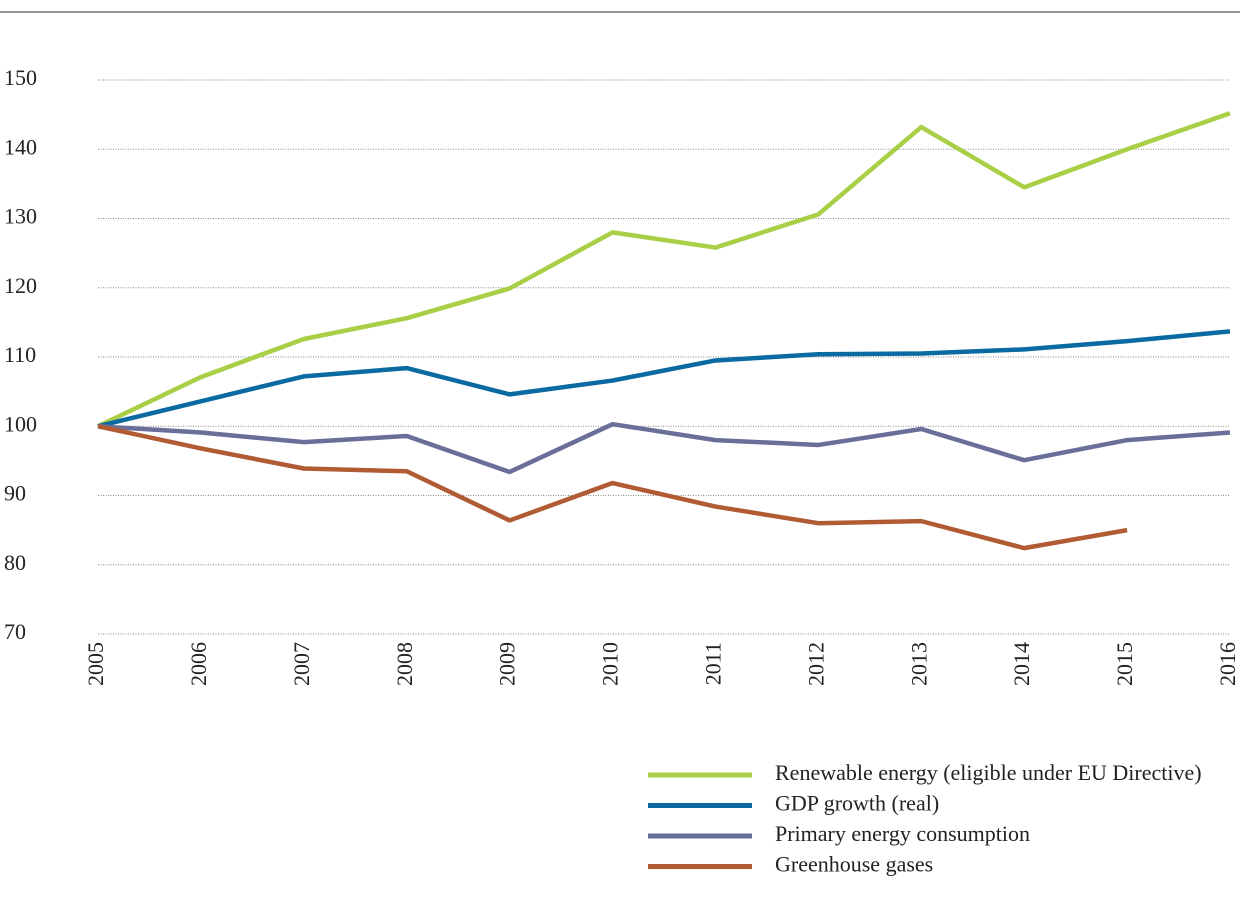  I want to click on x-tick-label: 2008, so click(404, 664).